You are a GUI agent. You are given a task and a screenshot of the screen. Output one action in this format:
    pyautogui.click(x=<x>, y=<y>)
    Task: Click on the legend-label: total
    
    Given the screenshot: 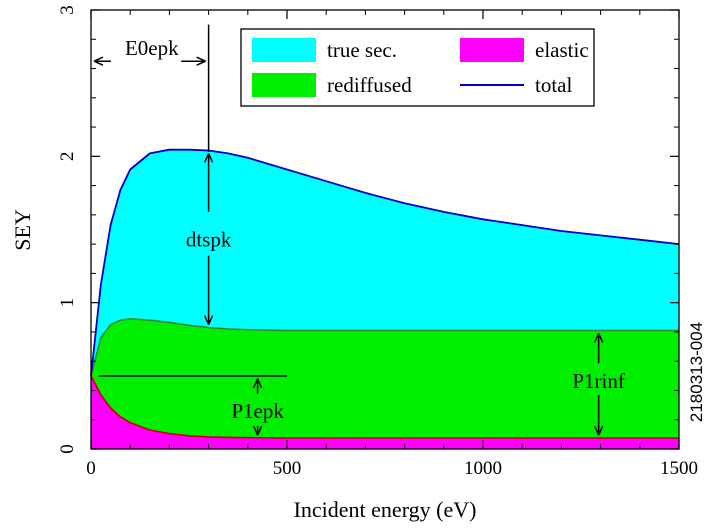 What is the action you would take?
    pyautogui.click(x=553, y=85)
    